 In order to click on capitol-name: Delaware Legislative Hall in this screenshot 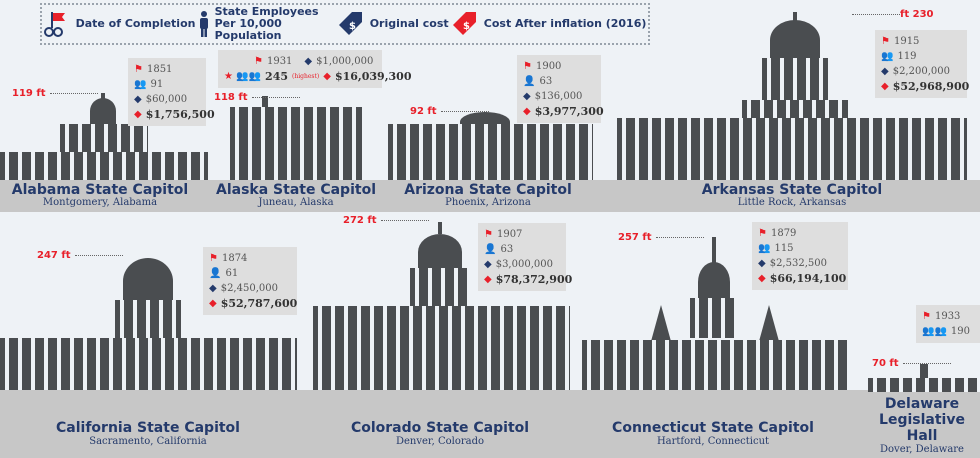, I will do `click(922, 420)`.